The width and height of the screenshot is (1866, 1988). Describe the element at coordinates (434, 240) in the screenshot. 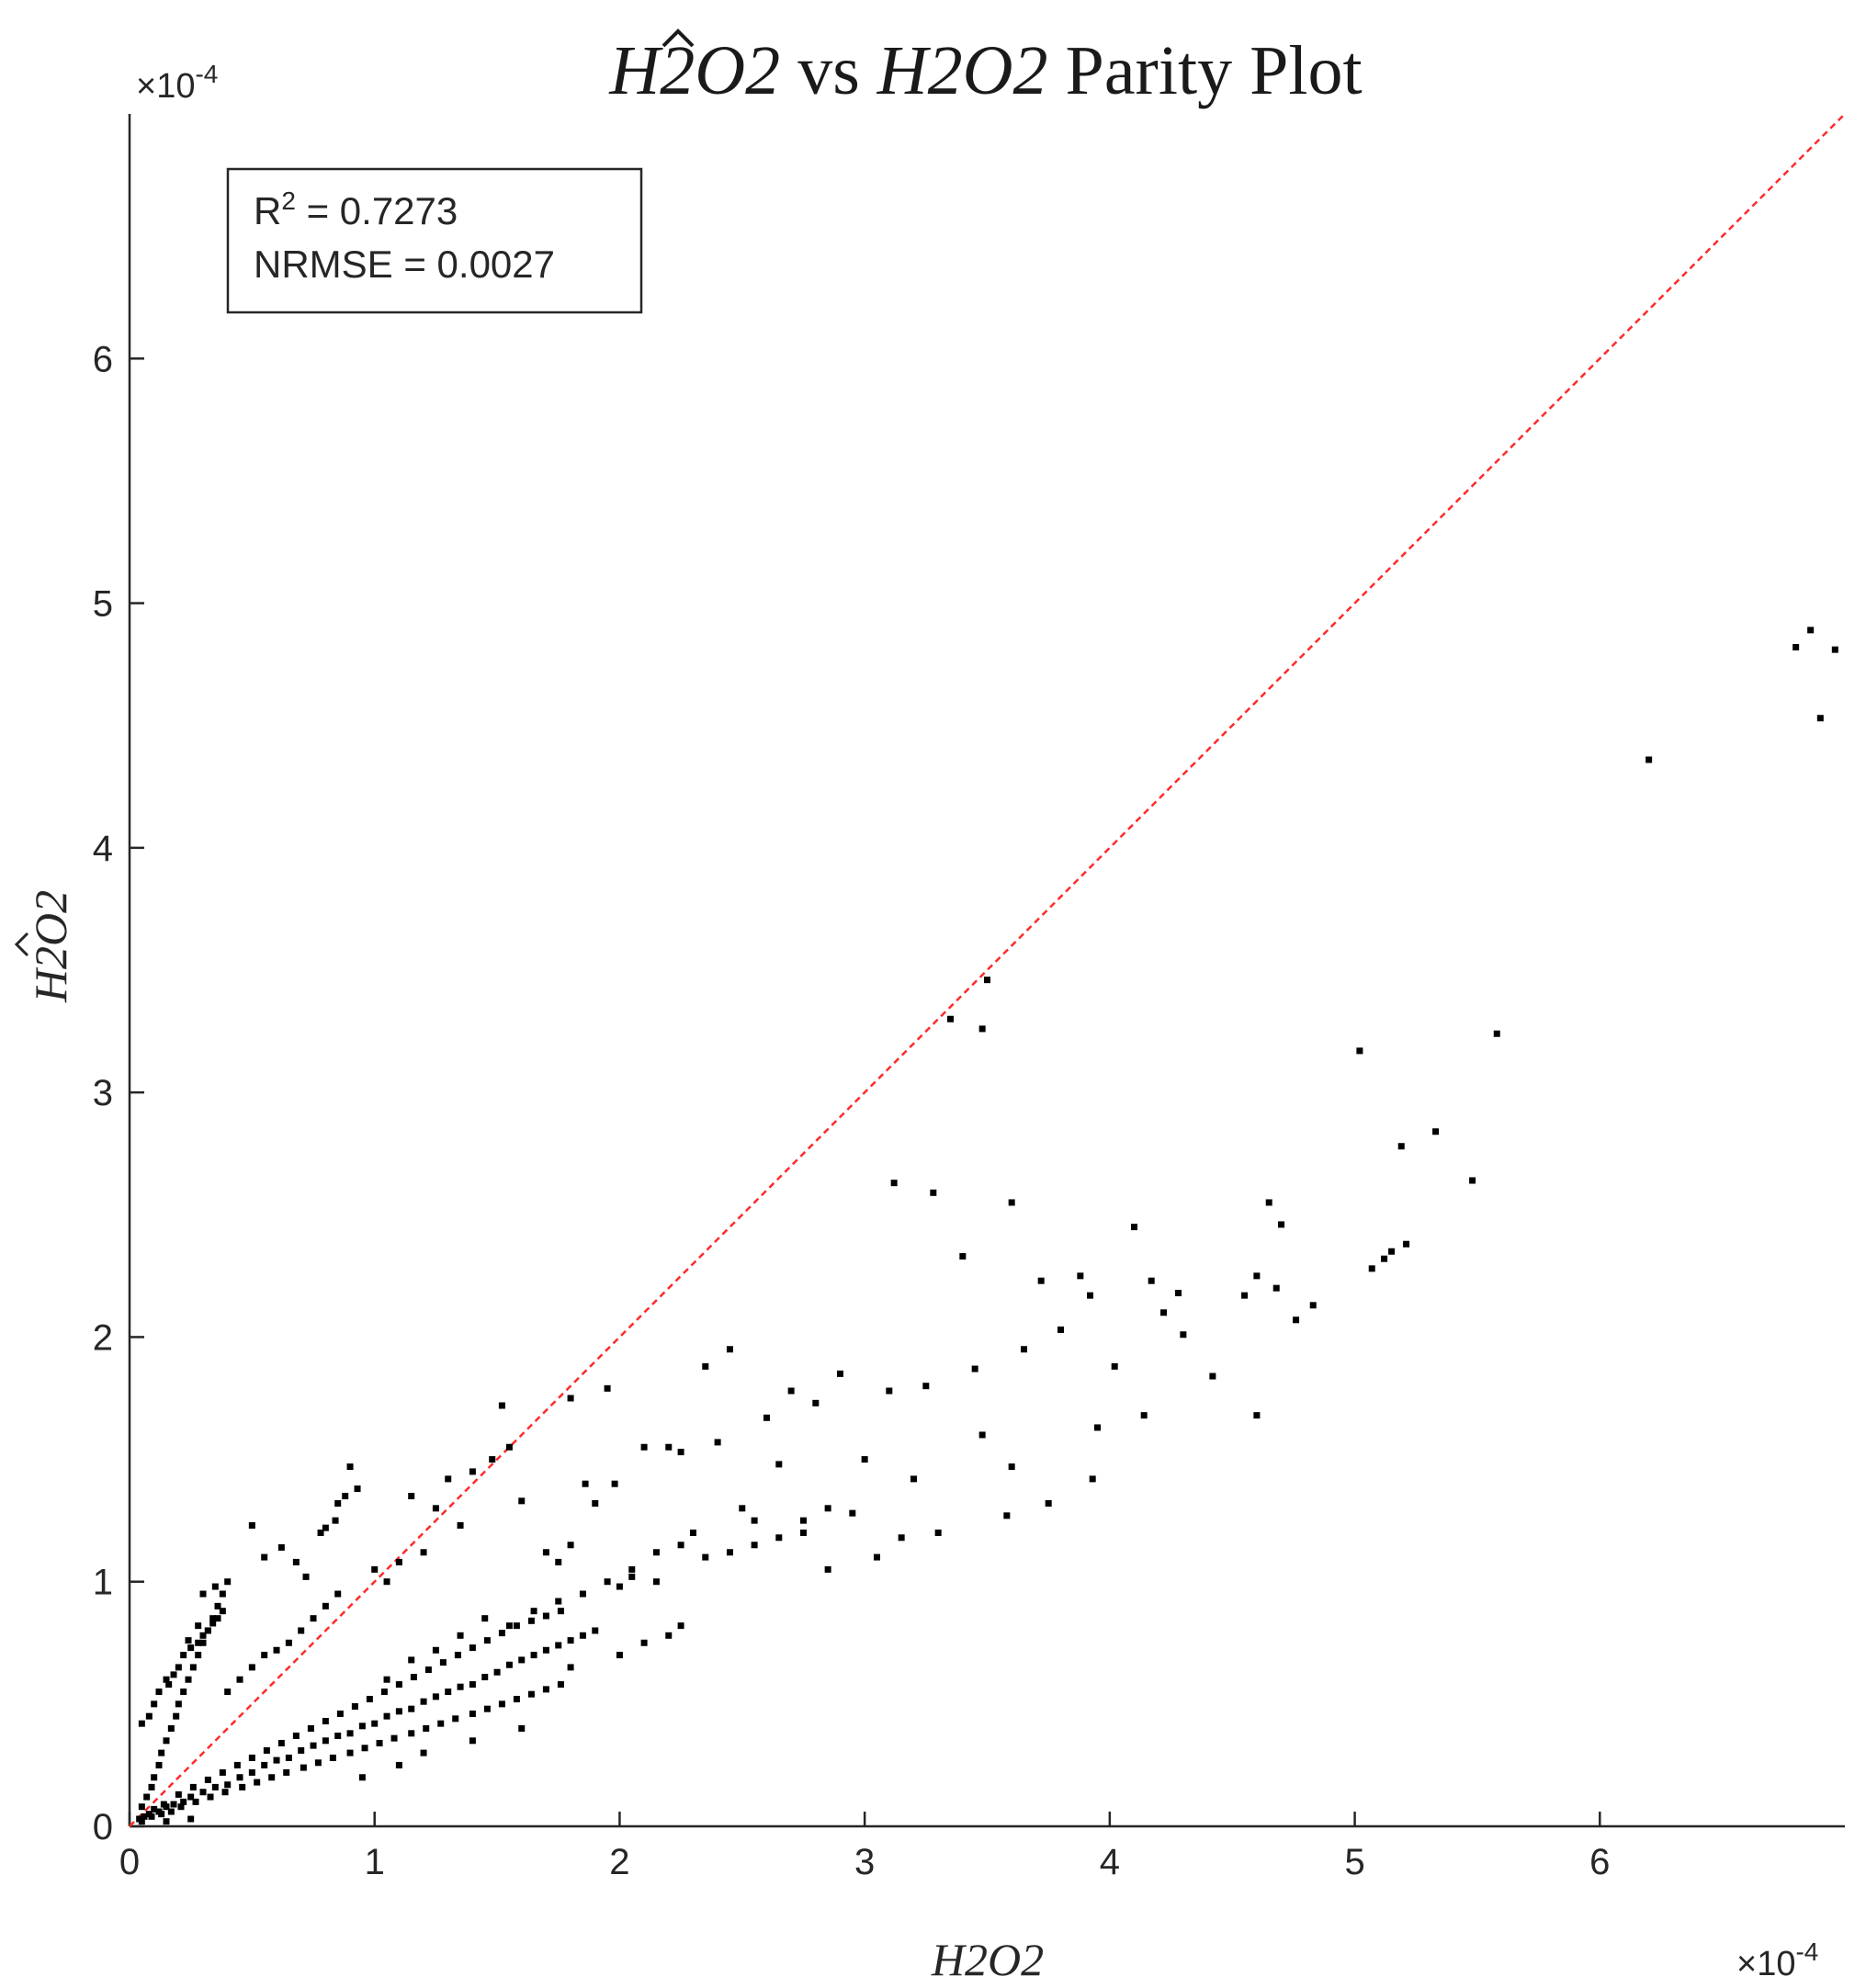

I see `stats-annotation: R2 = 0.7273 NRMSE = 0.0027` at that location.